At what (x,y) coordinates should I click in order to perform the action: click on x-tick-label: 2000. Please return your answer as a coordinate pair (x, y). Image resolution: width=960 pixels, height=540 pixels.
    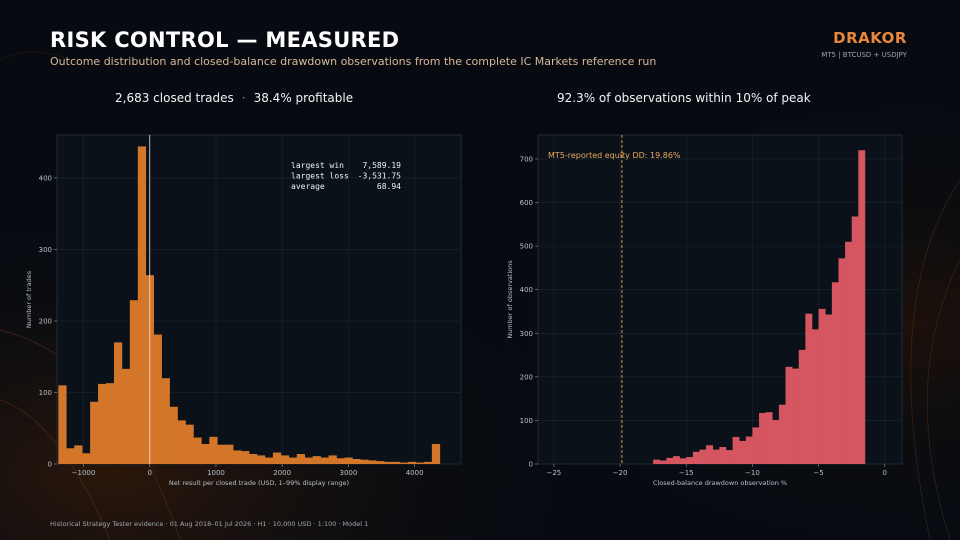
    Looking at the image, I should click on (282, 473).